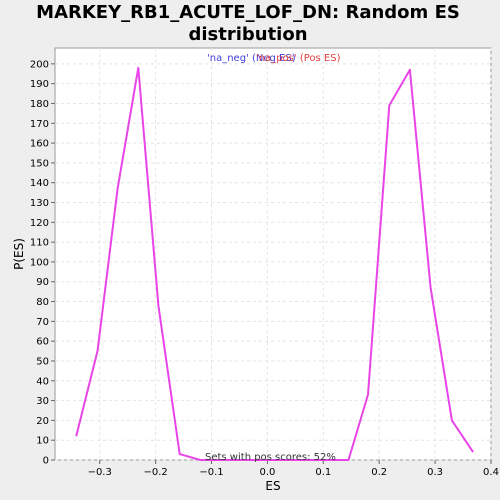 Image resolution: width=500 pixels, height=500 pixels. I want to click on y-tick-label: 90, so click(42, 282).